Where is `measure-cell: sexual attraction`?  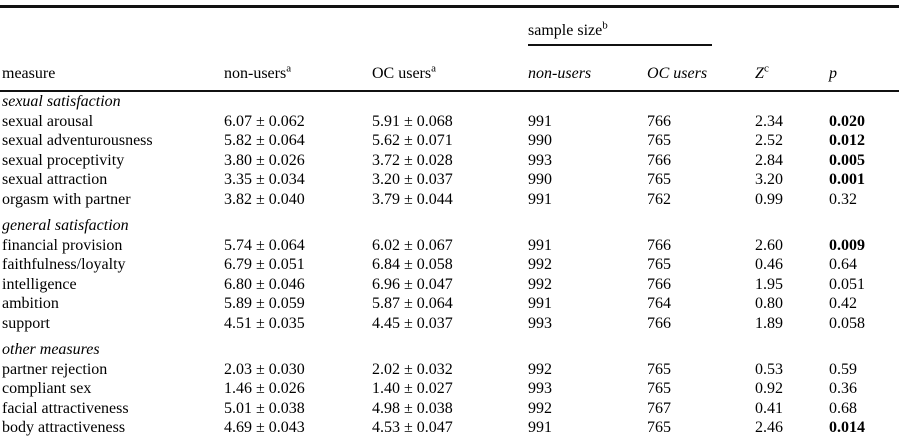
measure-cell: sexual attraction is located at coordinates (55, 179).